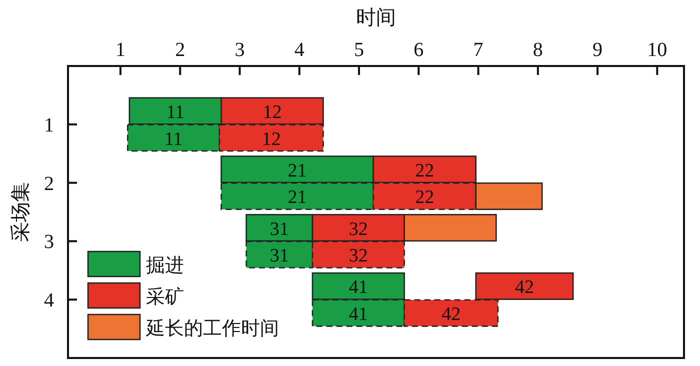  I want to click on y-tick-label: 3, so click(49, 242).